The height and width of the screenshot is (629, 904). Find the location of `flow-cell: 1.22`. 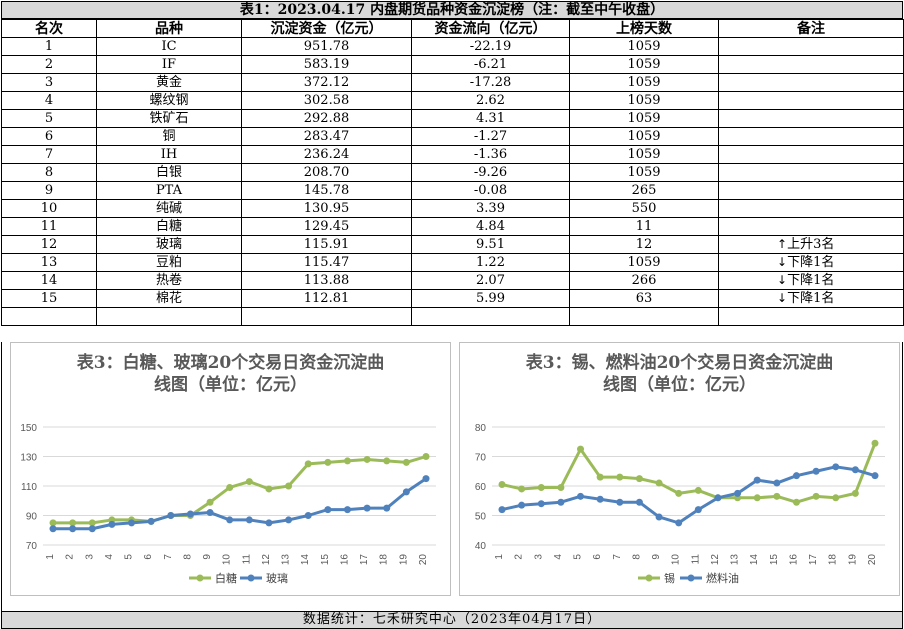

flow-cell: 1.22 is located at coordinates (490, 262).